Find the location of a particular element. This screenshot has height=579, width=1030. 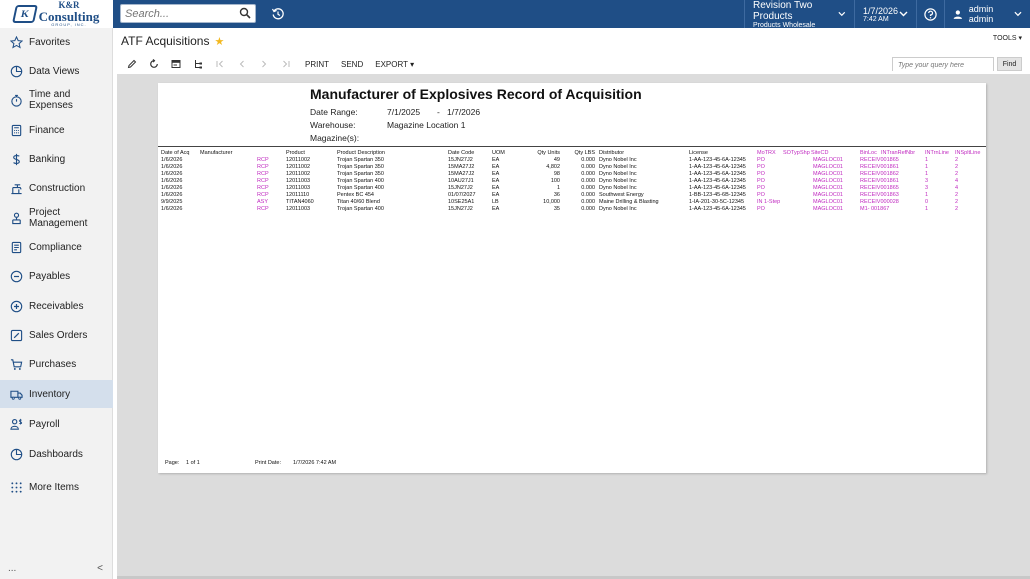

sidebar-item-sales-orders: Sales Orders is located at coordinates (56, 335).